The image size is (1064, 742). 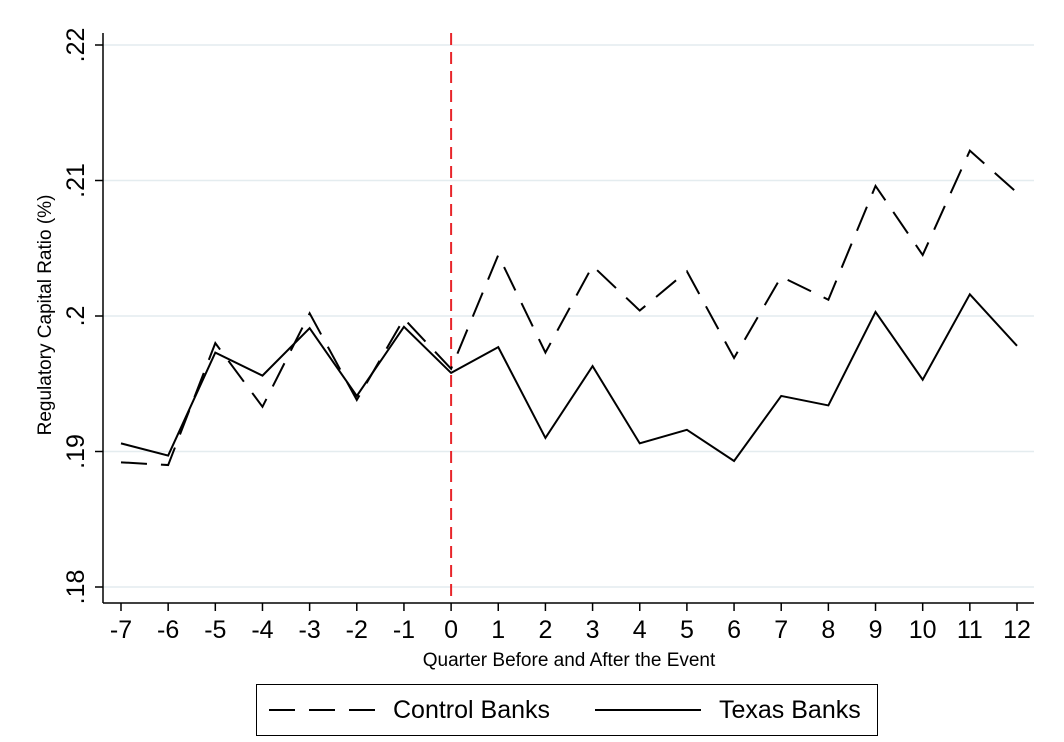 What do you see at coordinates (451, 630) in the screenshot?
I see `x-tick-label: 0` at bounding box center [451, 630].